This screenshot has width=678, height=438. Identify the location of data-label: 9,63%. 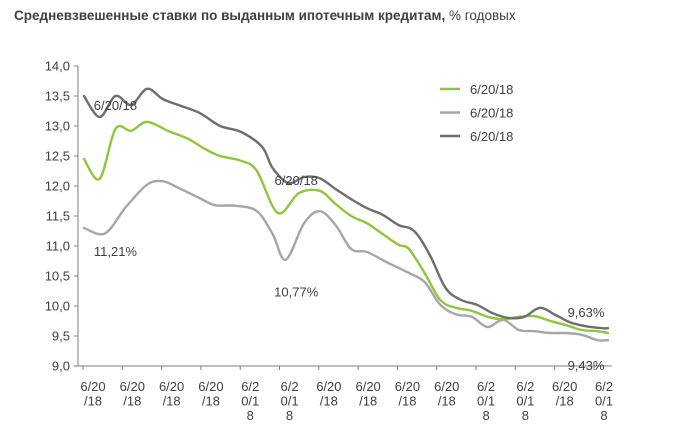
(586, 312).